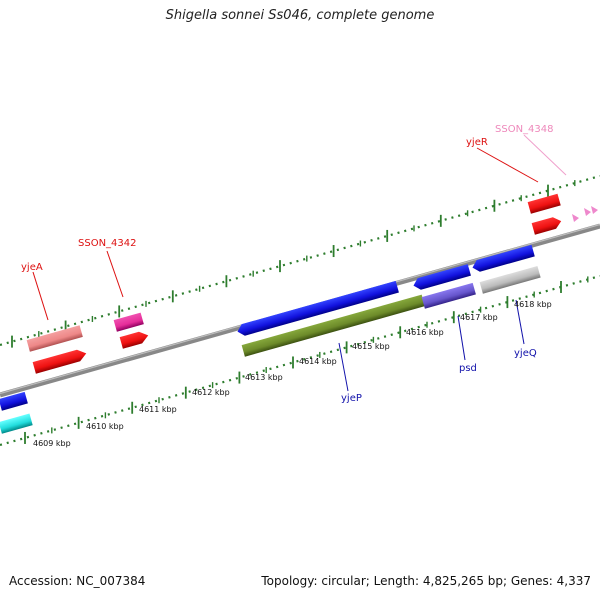 The image size is (600, 600). I want to click on gene-label-yjeQ: yjeQ, so click(525, 353).